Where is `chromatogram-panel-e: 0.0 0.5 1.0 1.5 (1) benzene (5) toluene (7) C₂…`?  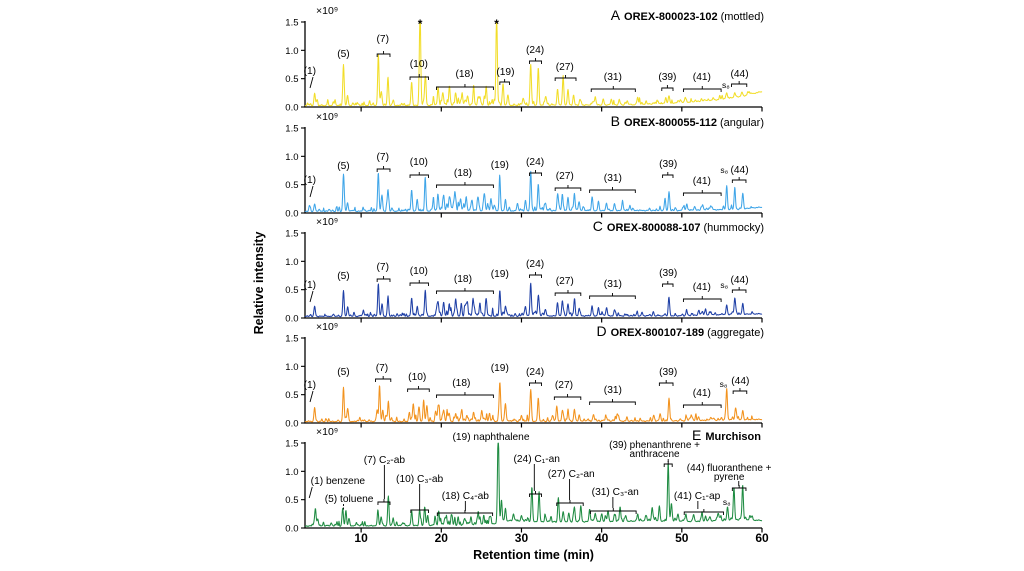
chromatogram-panel-e: 0.0 0.5 1.0 1.5 (1) benzene (5) toluene (7) C₂… is located at coordinates (528, 483).